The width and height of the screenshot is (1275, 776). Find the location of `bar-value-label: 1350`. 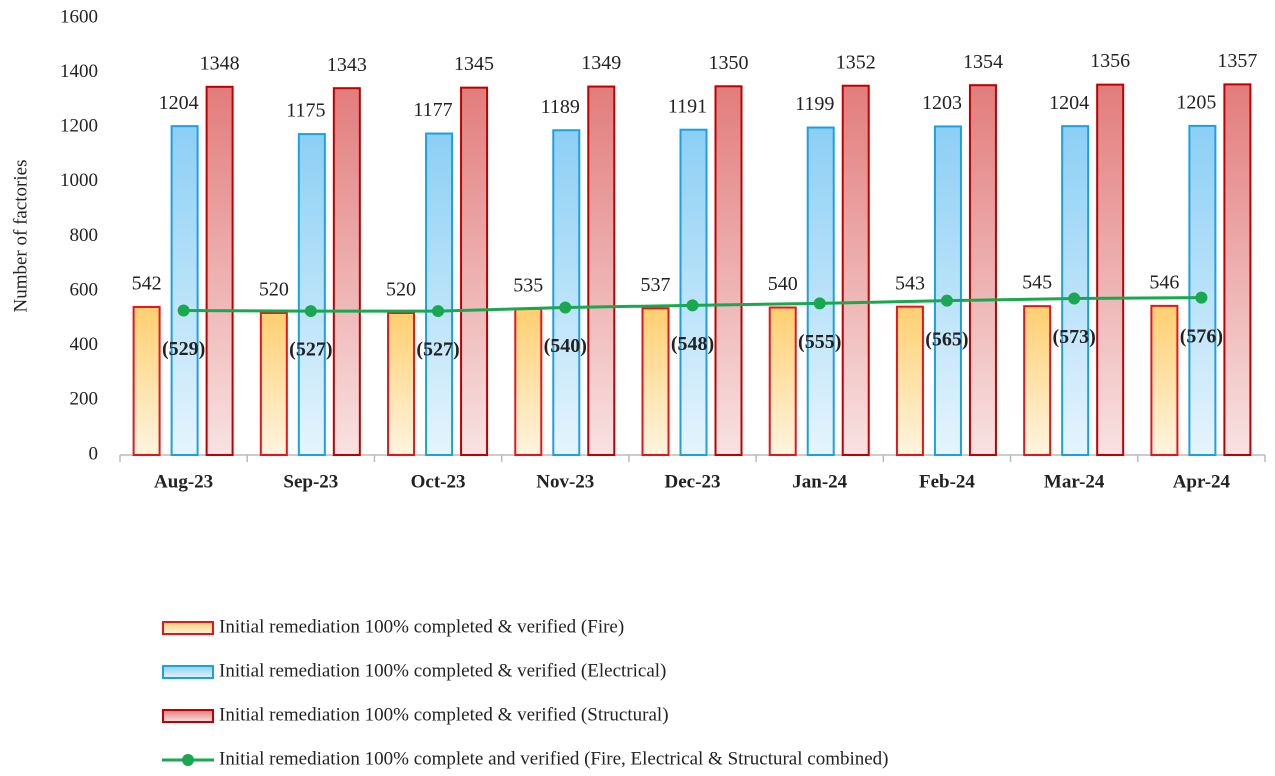

bar-value-label: 1350 is located at coordinates (729, 63).